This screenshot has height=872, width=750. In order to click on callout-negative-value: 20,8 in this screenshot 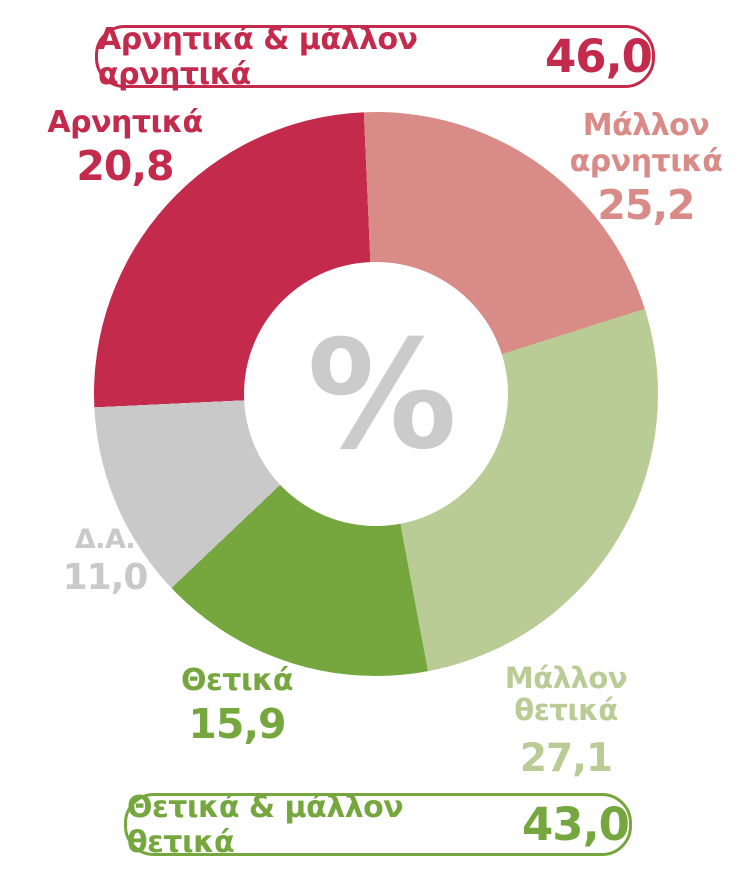, I will do `click(125, 165)`.